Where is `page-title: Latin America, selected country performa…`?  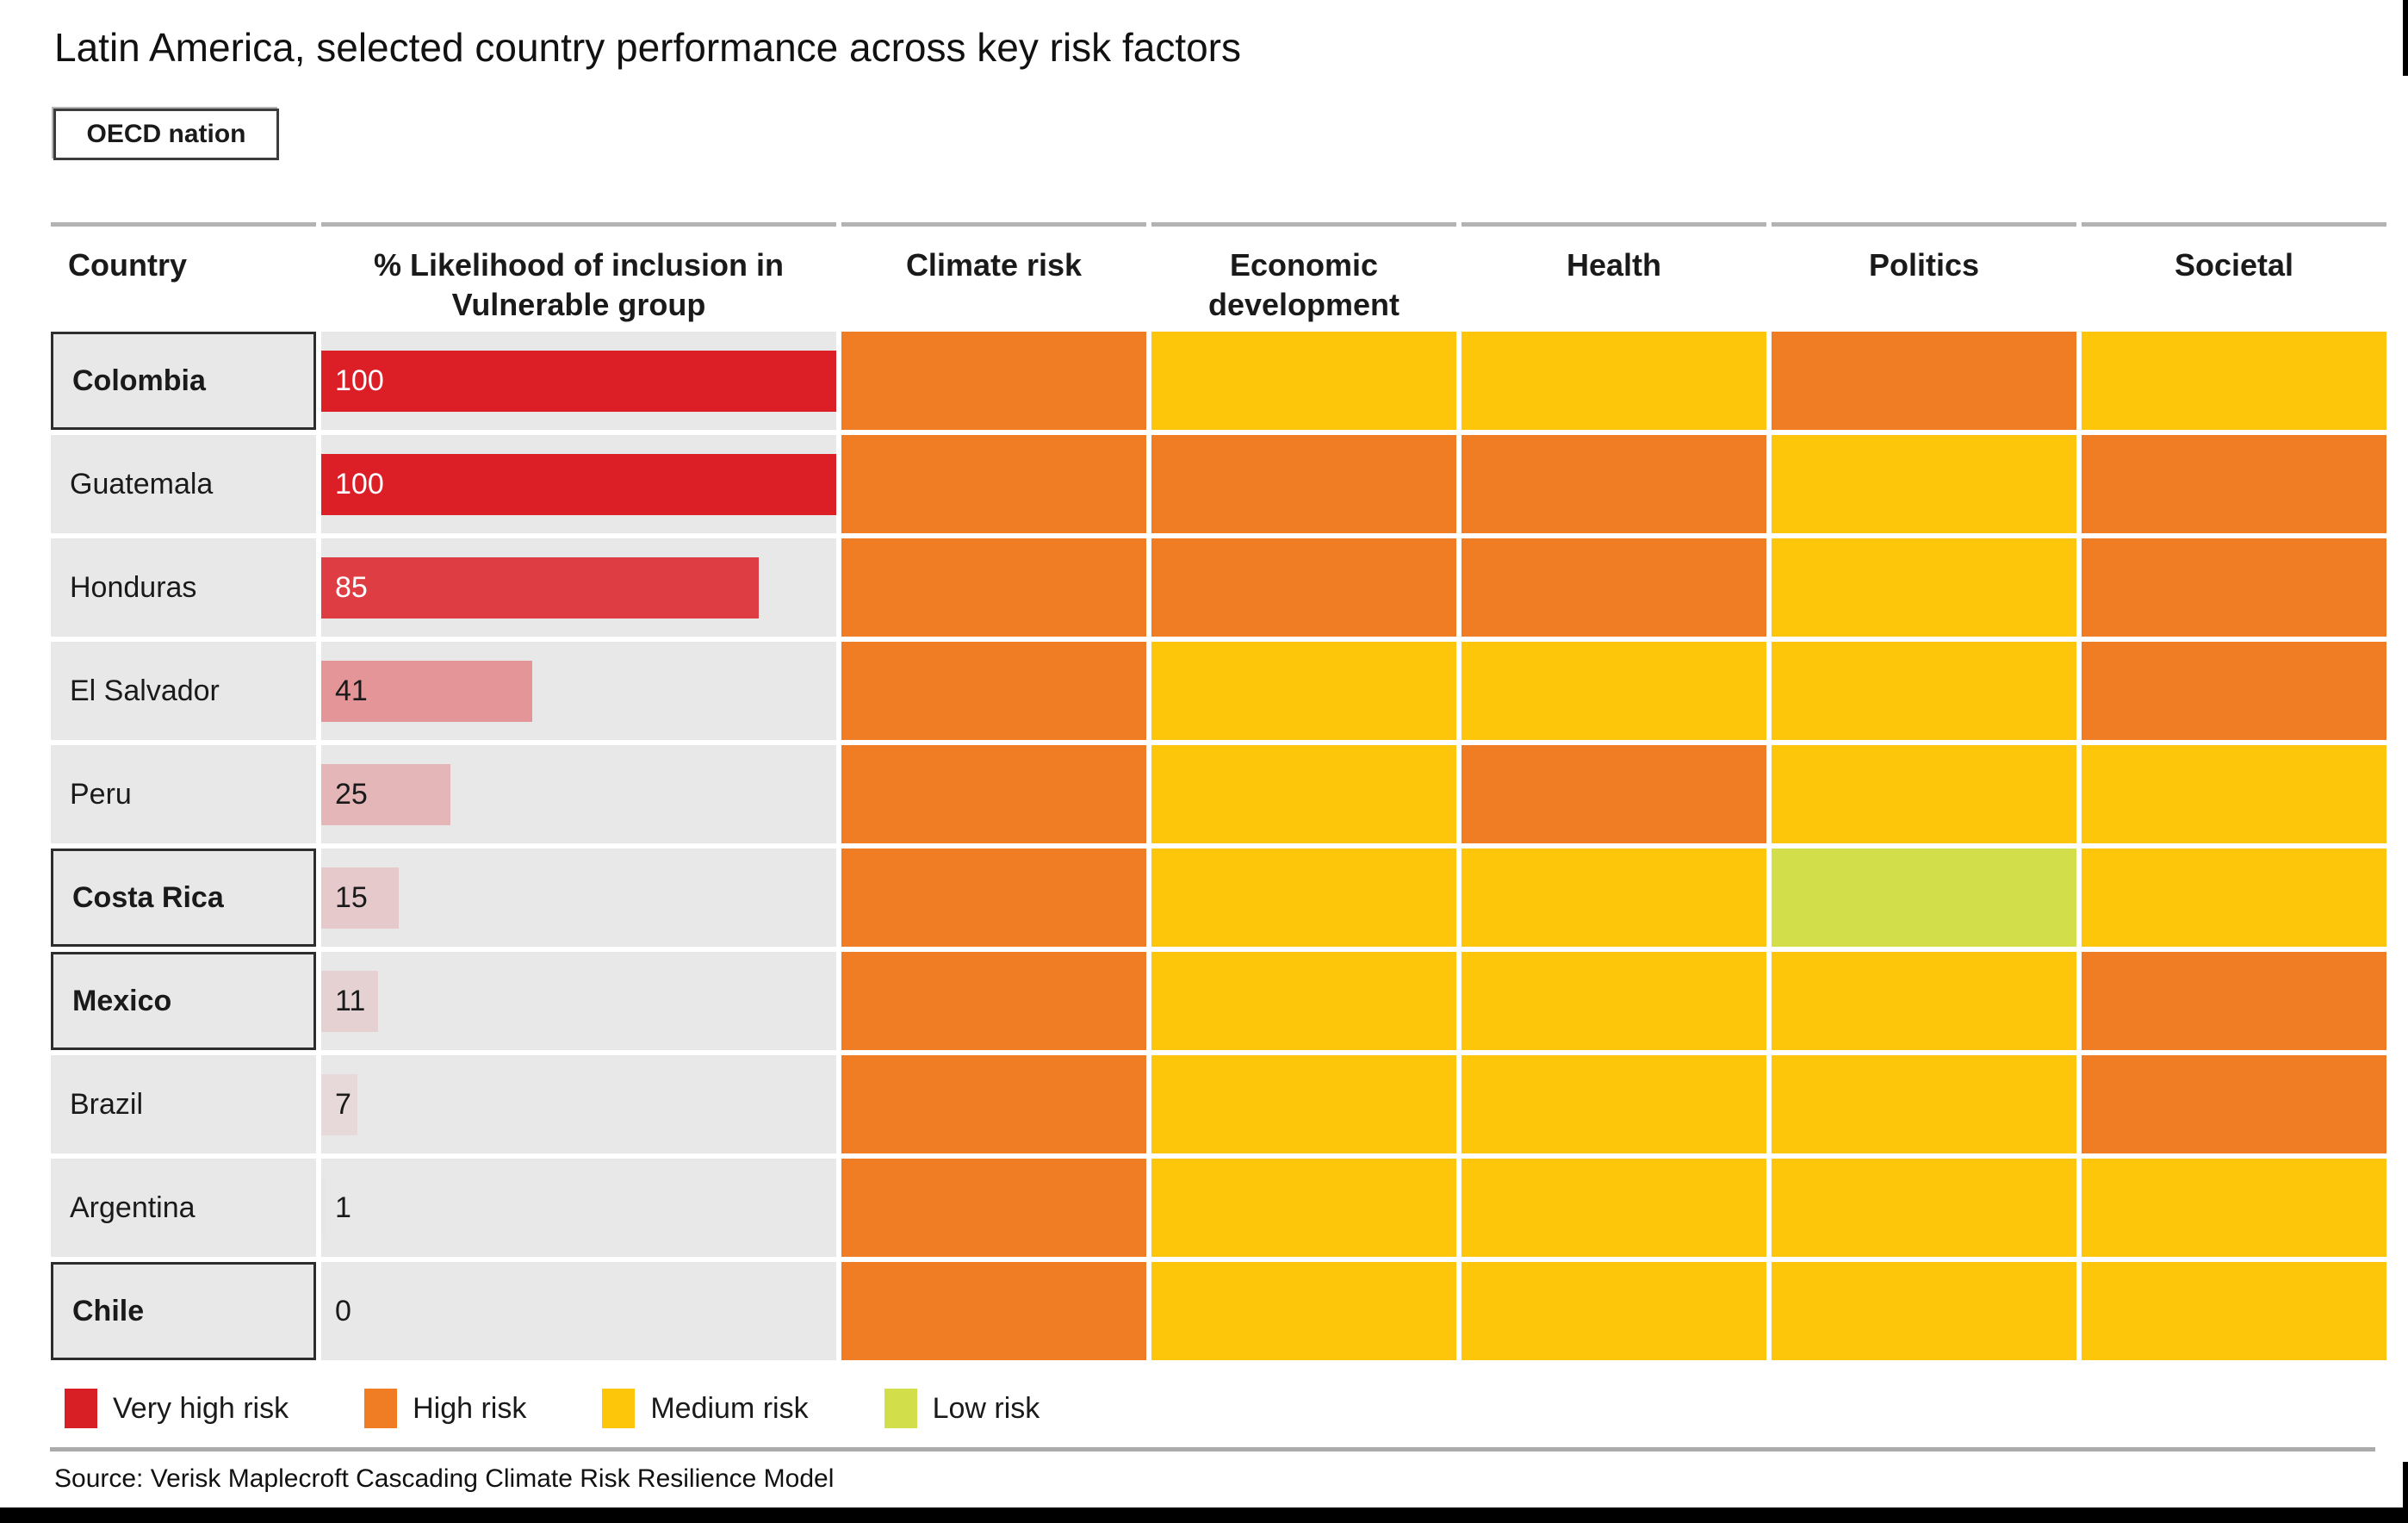
page-title: Latin America, selected country performa… is located at coordinates (648, 48).